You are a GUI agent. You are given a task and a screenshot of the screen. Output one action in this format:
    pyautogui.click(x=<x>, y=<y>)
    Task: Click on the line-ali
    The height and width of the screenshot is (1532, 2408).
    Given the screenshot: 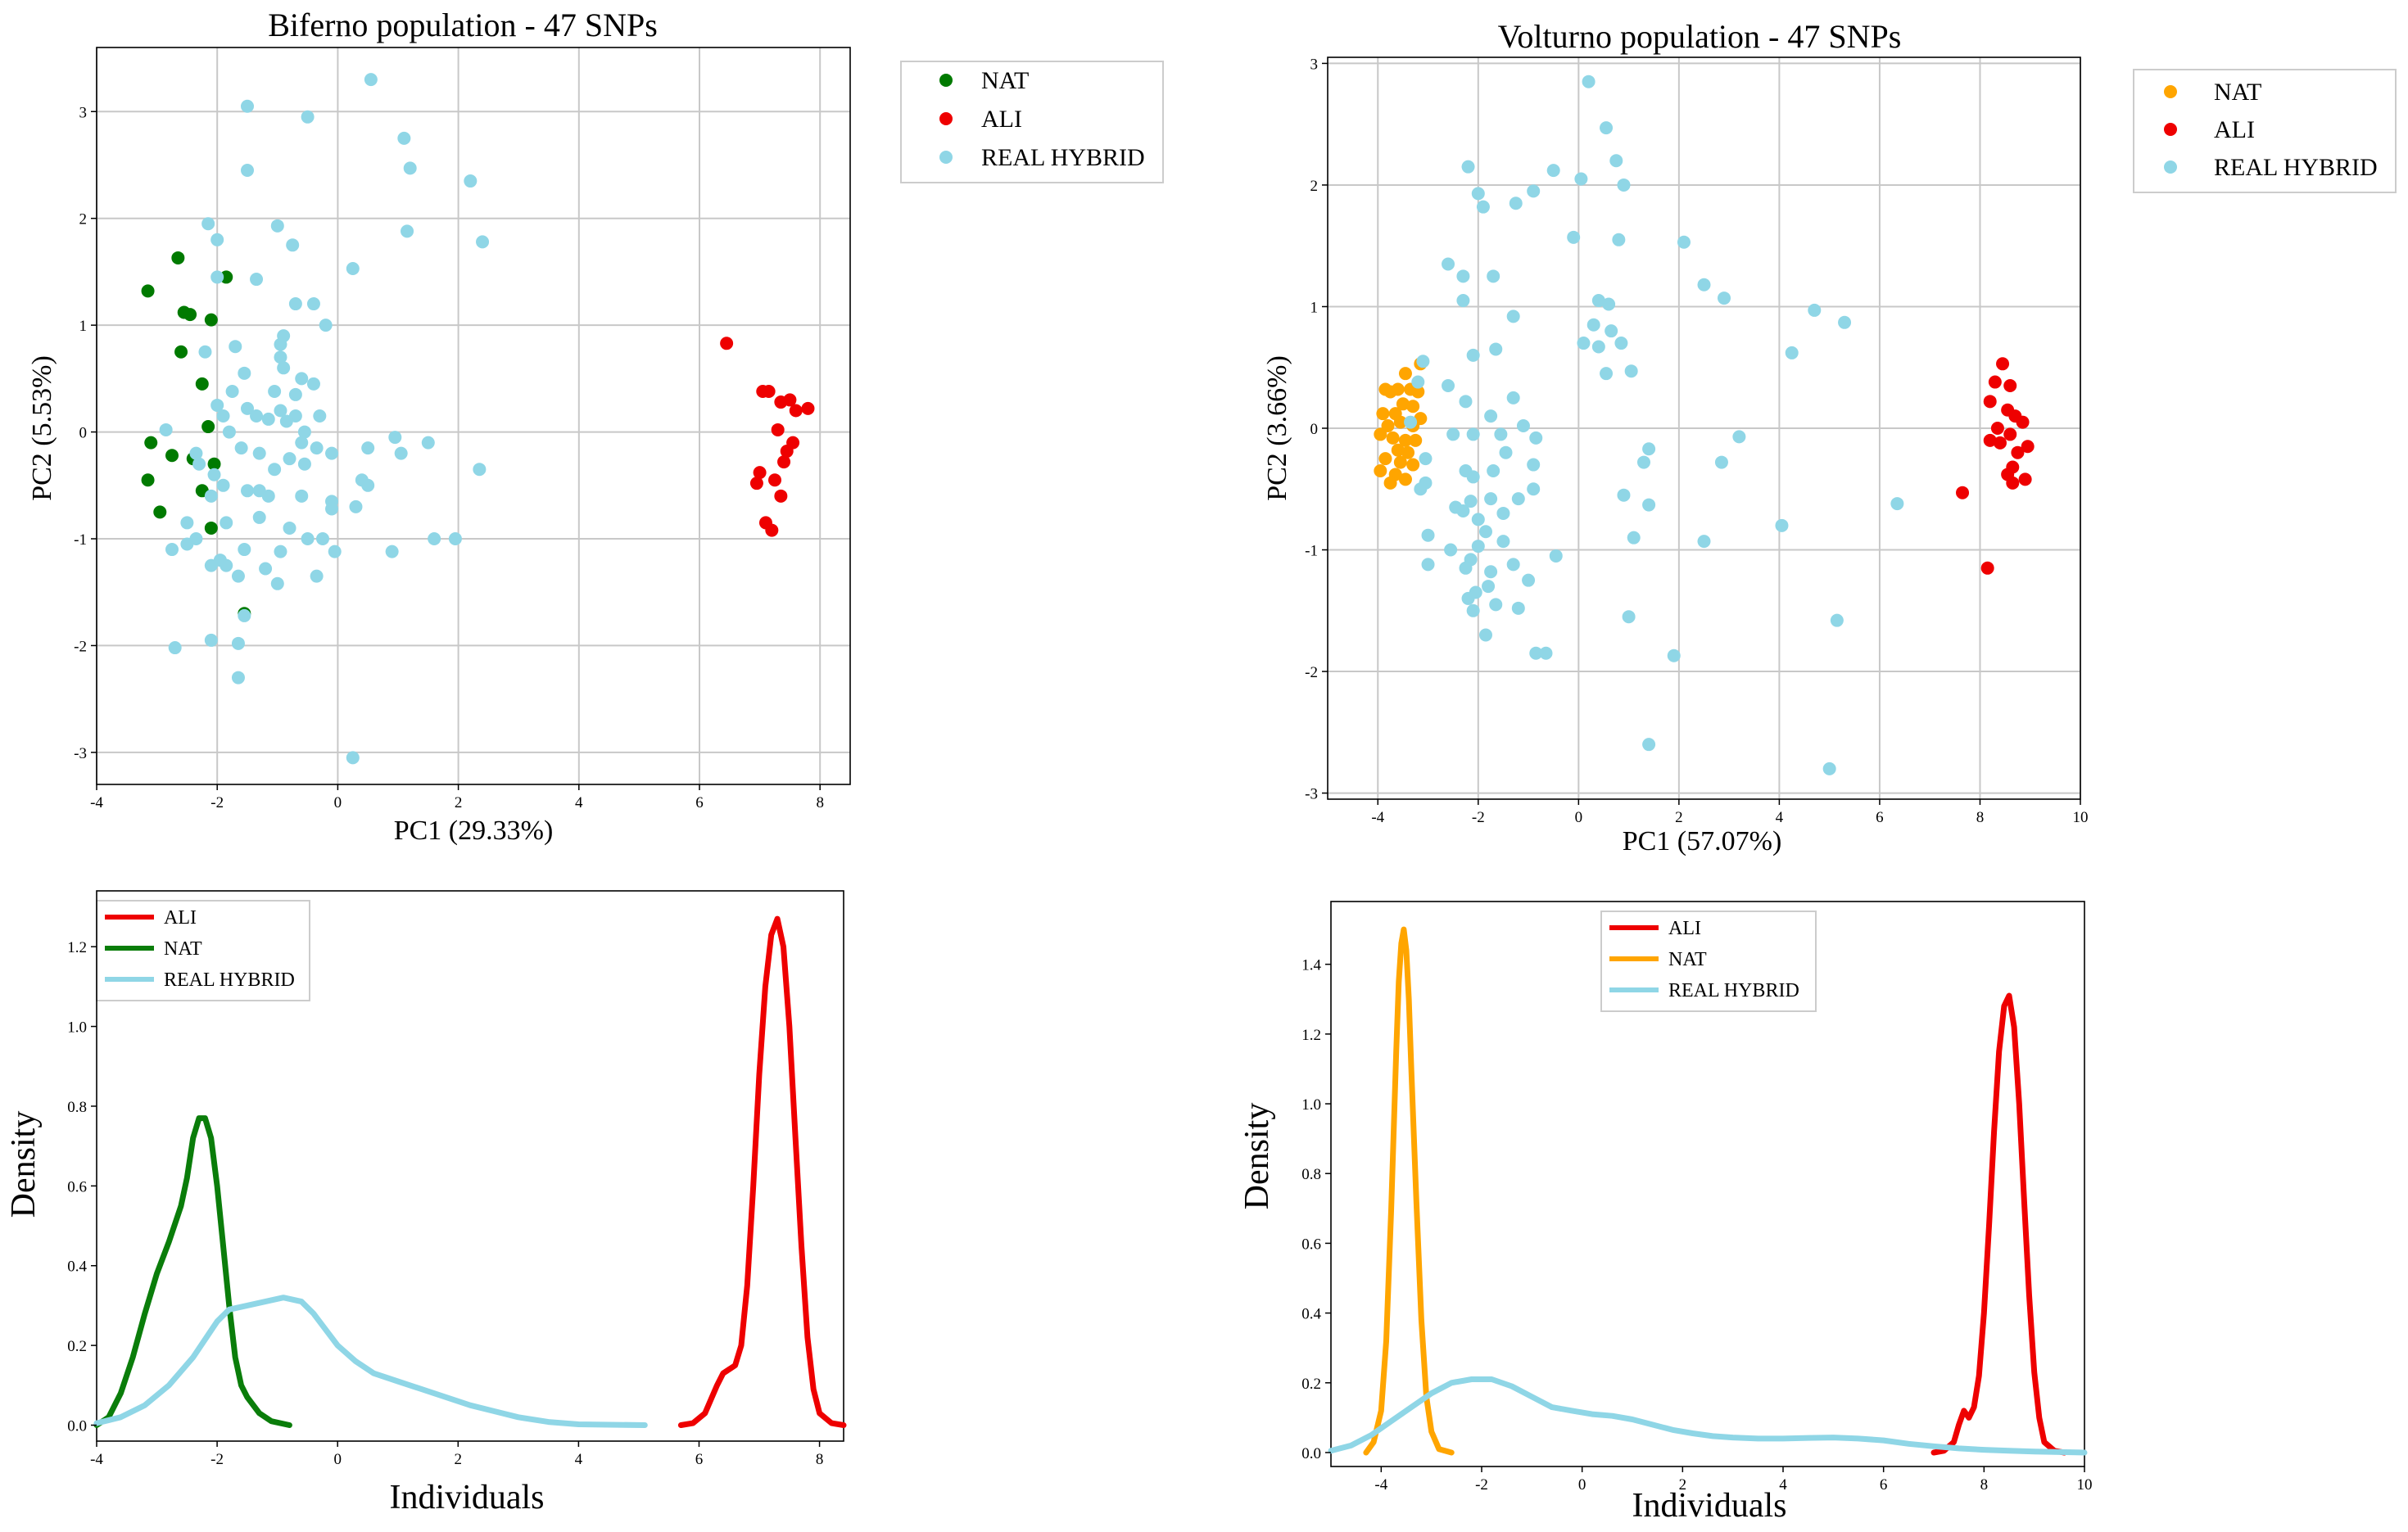 What is the action you would take?
    pyautogui.click(x=1998, y=1224)
    